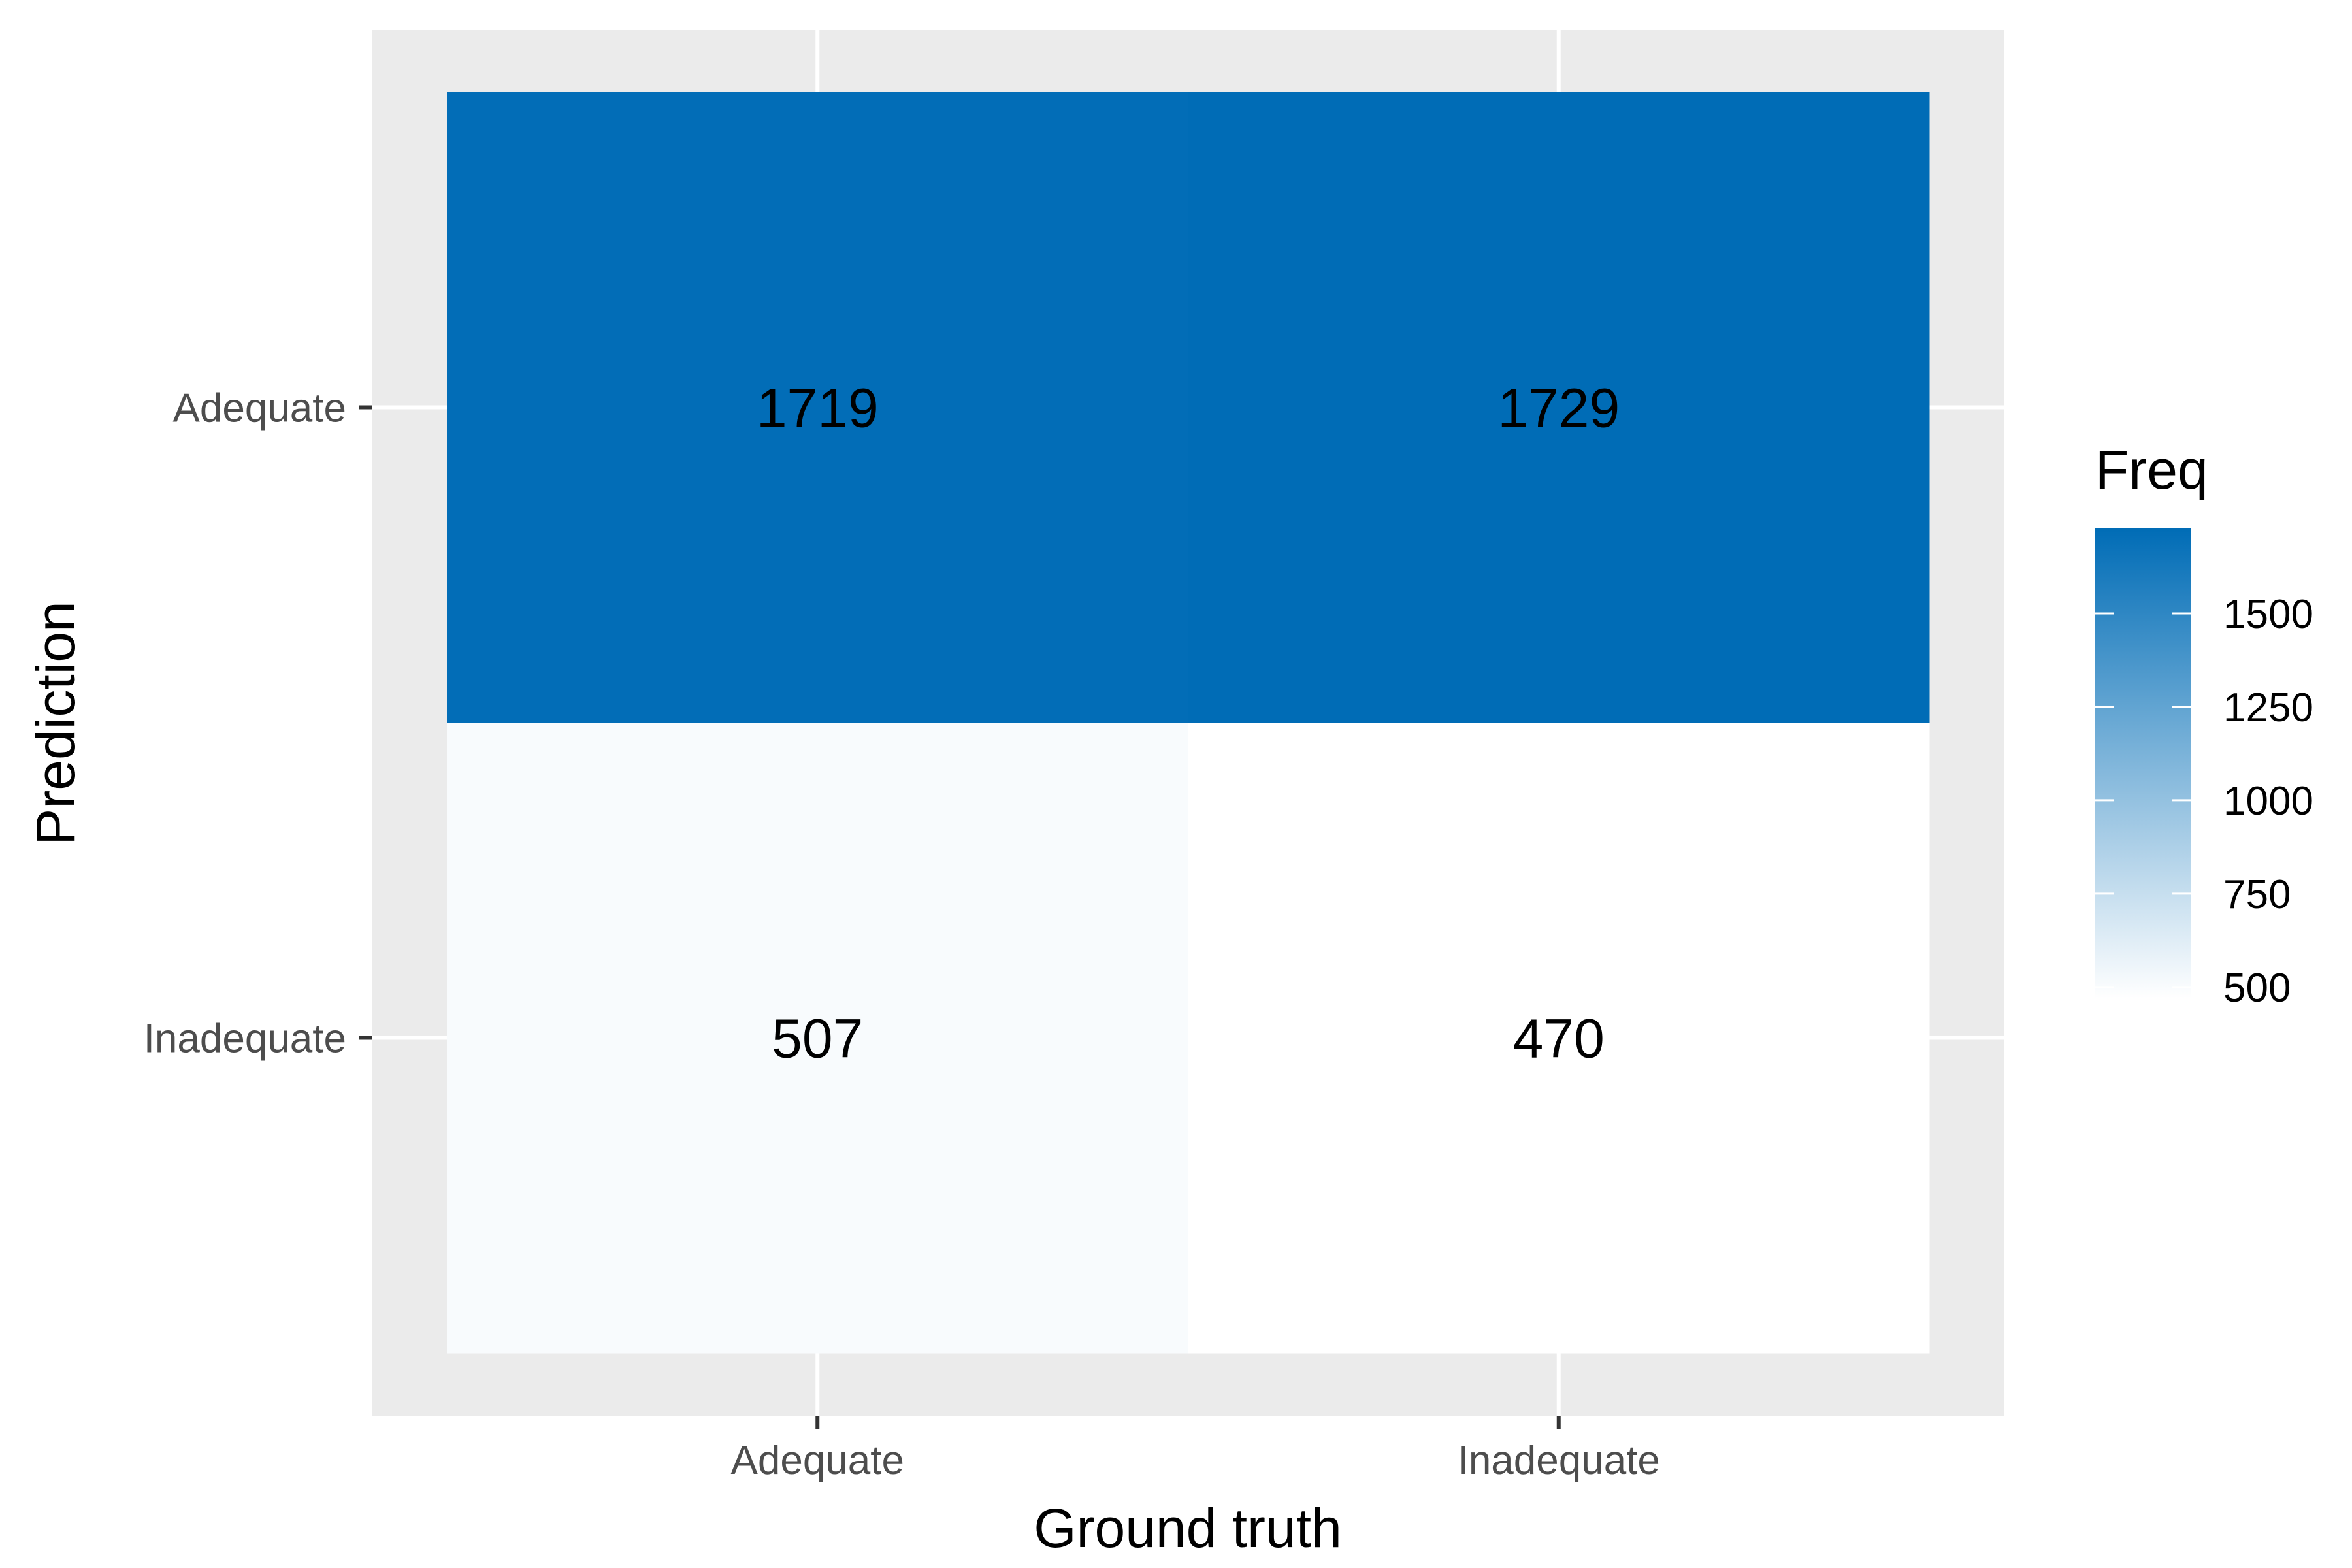 This screenshot has width=2352, height=1568. Describe the element at coordinates (2257, 894) in the screenshot. I see `legend-tick-label: 750` at that location.